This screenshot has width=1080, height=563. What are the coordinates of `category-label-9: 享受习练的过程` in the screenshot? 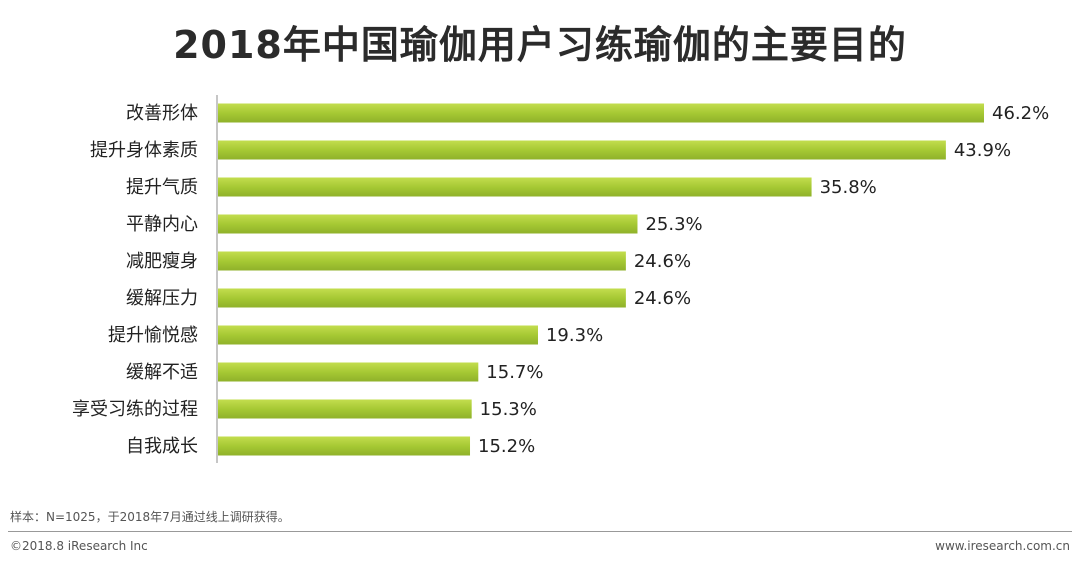 It's located at (135, 409).